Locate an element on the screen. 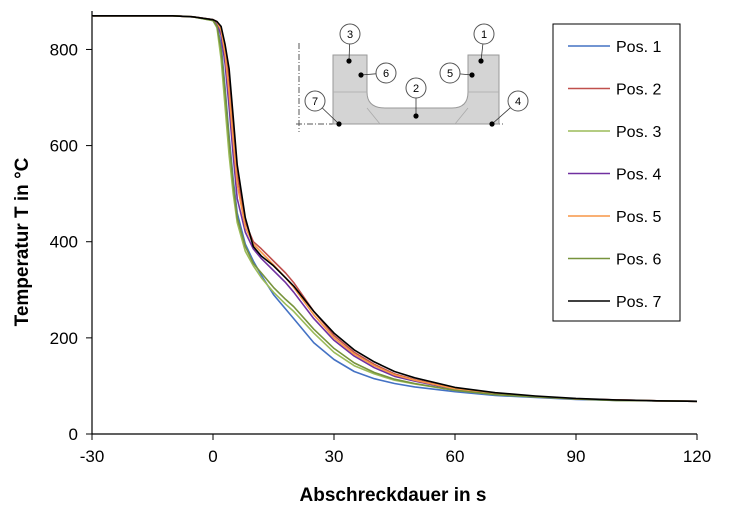  x-tick-label: 30 is located at coordinates (334, 456).